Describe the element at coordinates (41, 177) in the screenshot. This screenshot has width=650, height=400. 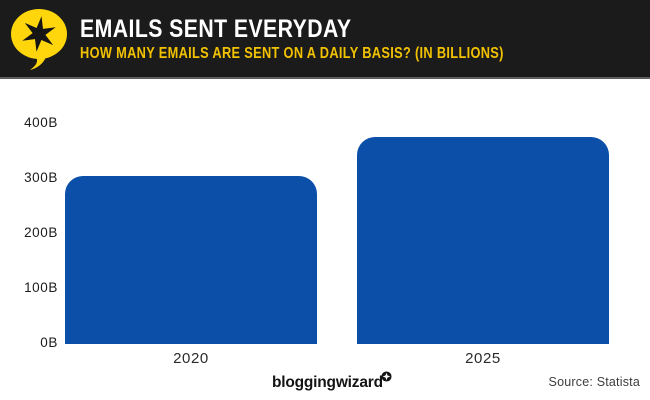
I see `y-axis-tick-label: 300B` at that location.